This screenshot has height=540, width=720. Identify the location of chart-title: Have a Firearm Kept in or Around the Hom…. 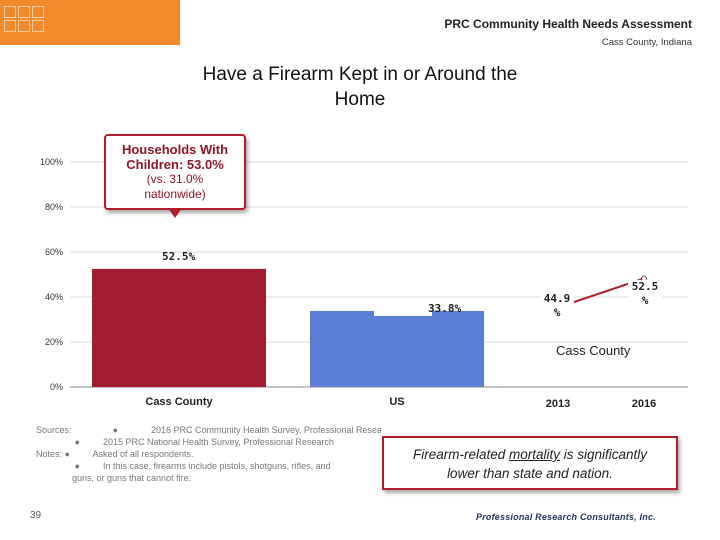
(360, 87).